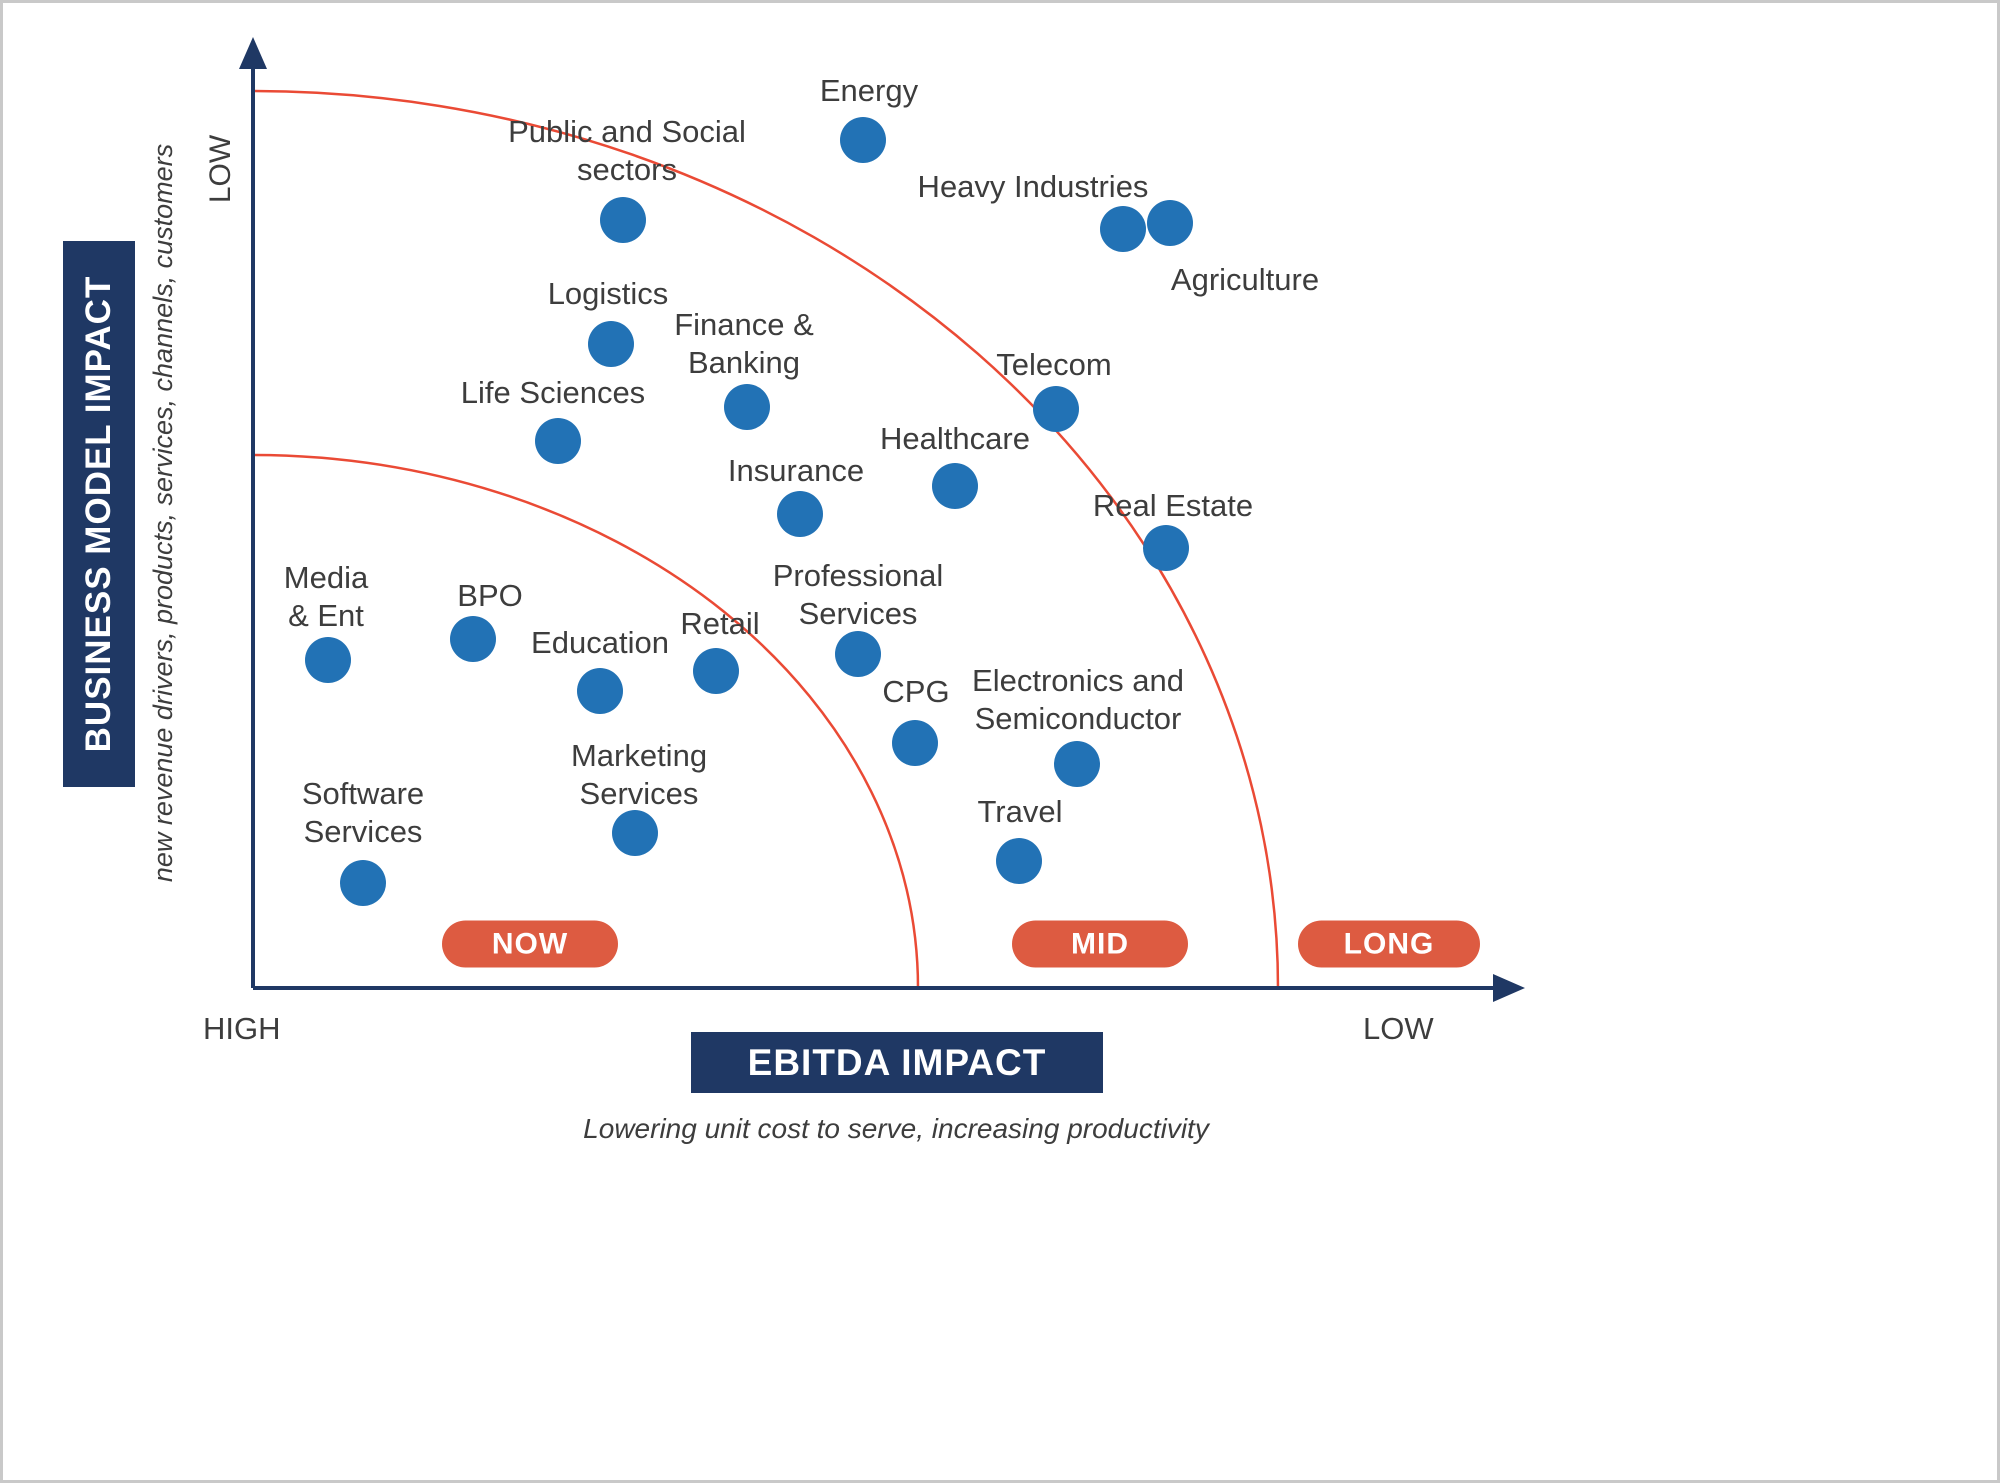  What do you see at coordinates (955, 486) in the screenshot?
I see `industry-dot-healthcare` at bounding box center [955, 486].